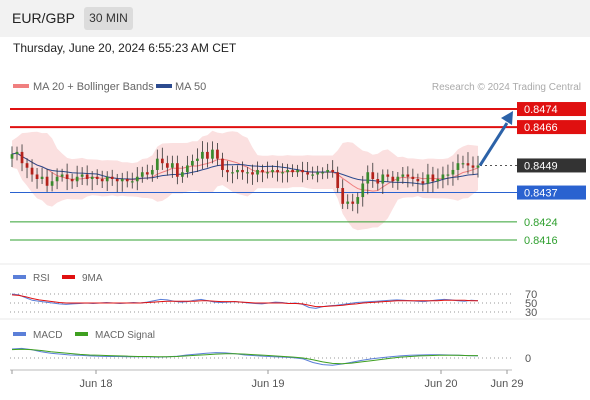 The image size is (590, 400). Describe the element at coordinates (125, 48) in the screenshot. I see `timestamp: Thursday, June 20, 2024 6:55:23 AM CET` at that location.